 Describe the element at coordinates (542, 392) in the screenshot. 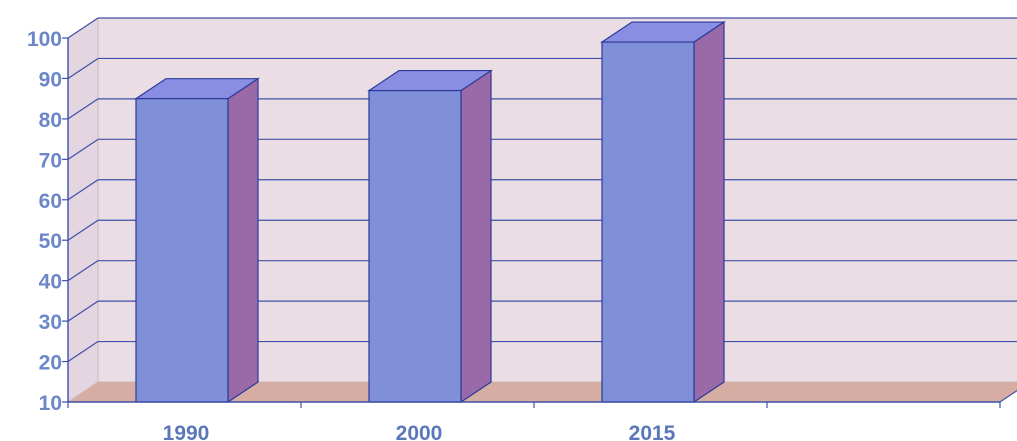

I see `floor` at that location.